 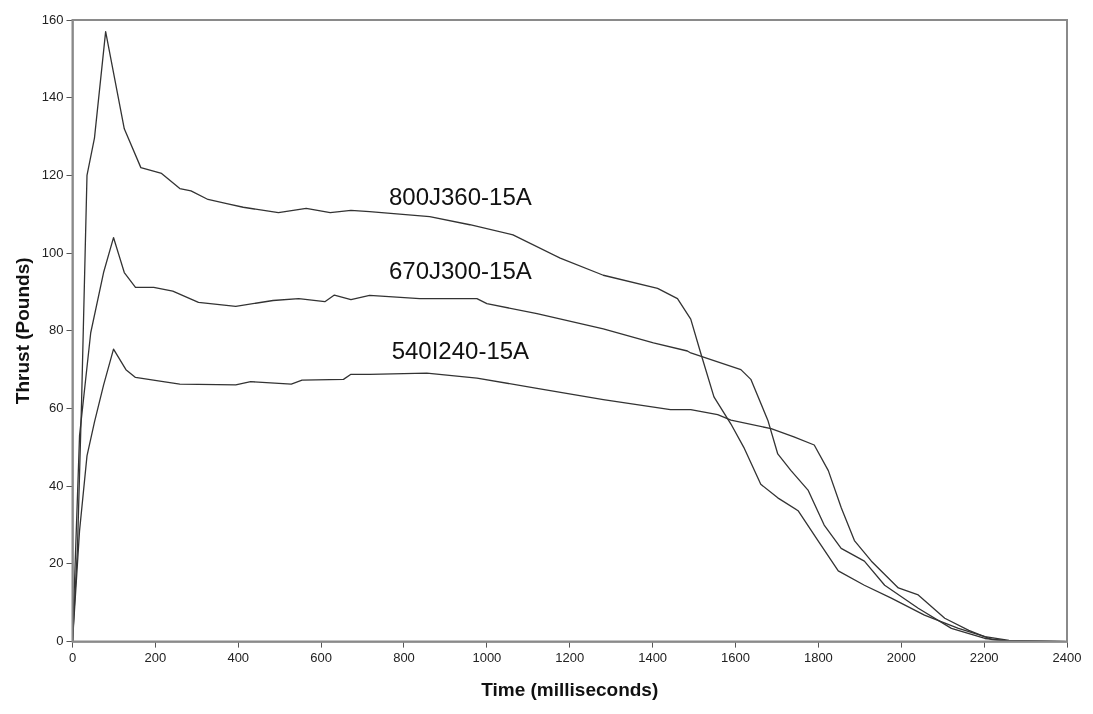 I want to click on x-tick-label: 200, so click(x=155, y=657).